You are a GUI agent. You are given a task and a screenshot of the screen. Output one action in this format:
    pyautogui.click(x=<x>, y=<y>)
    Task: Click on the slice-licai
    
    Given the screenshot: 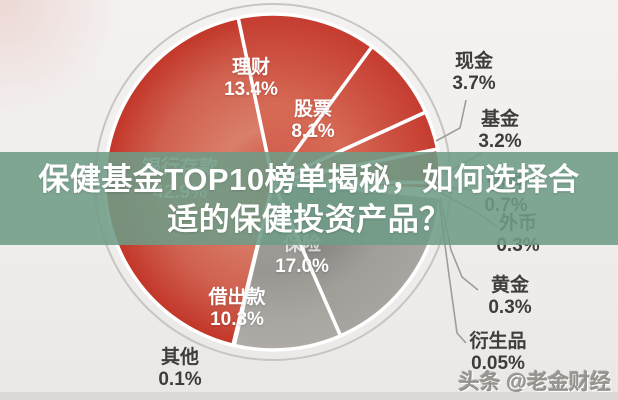 What is the action you would take?
    pyautogui.click(x=305, y=98)
    